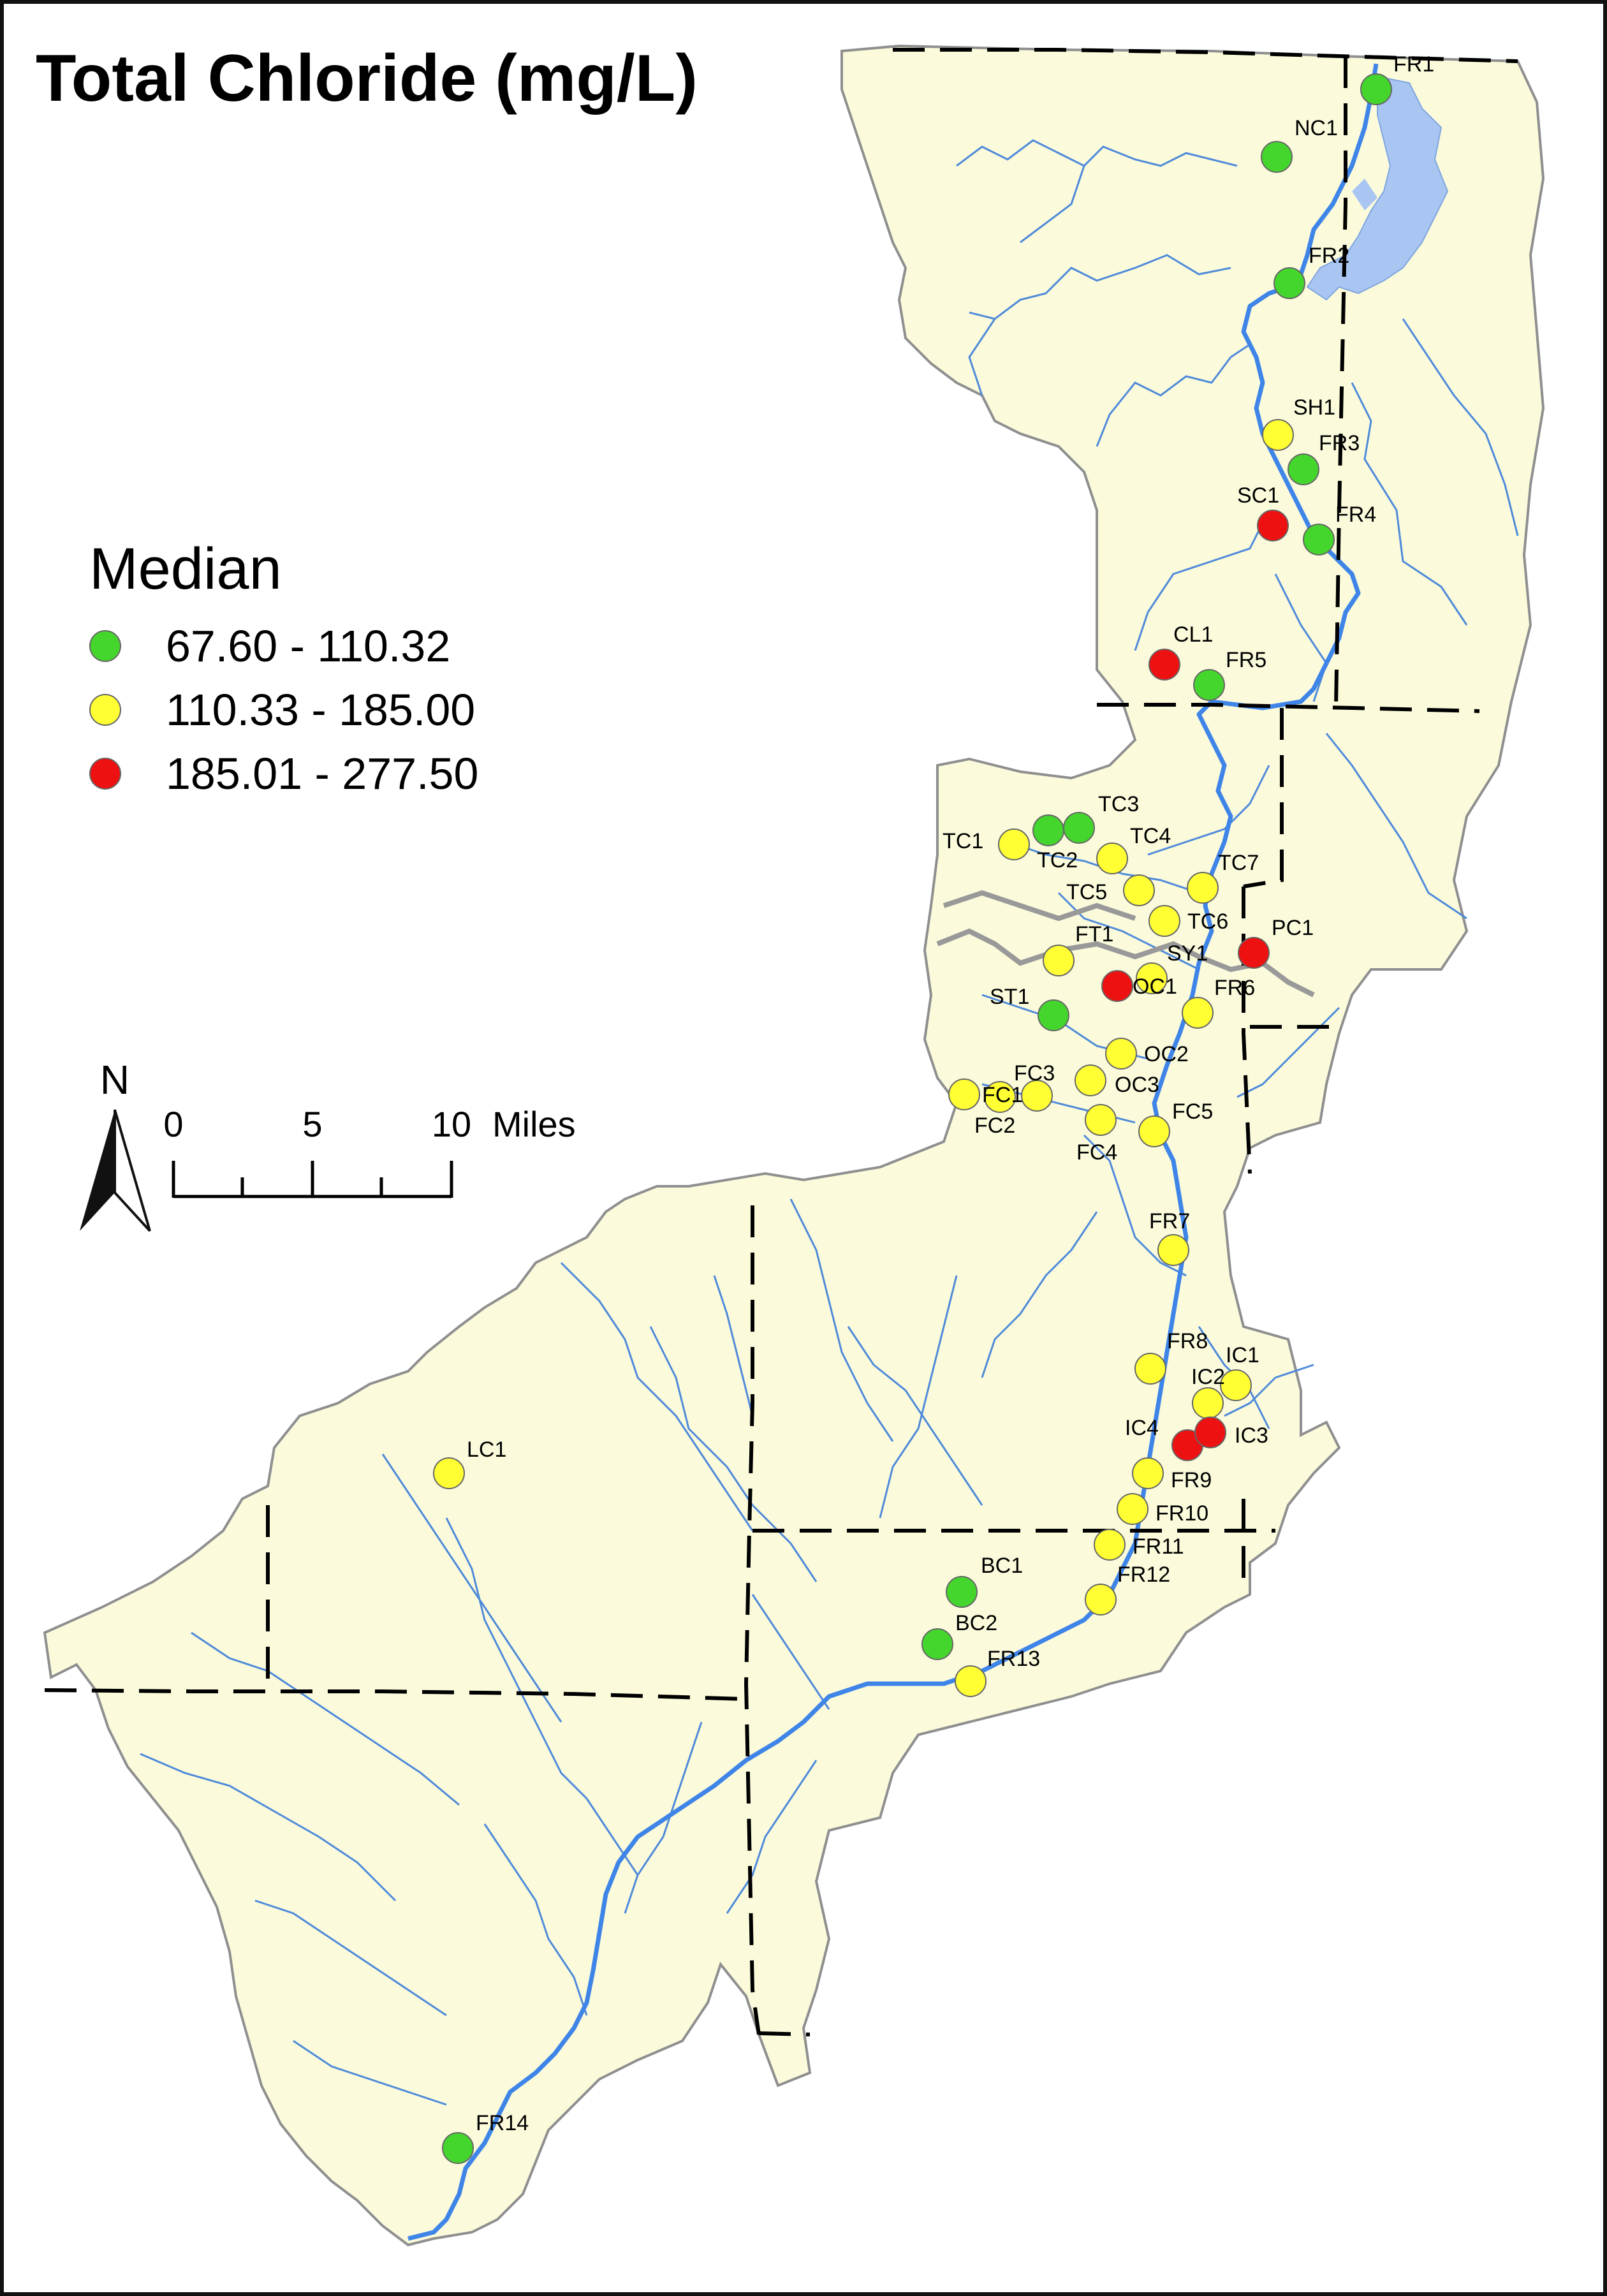 The height and width of the screenshot is (2296, 1607). Describe the element at coordinates (1238, 863) in the screenshot. I see `site-label-tc7: TC7` at that location.